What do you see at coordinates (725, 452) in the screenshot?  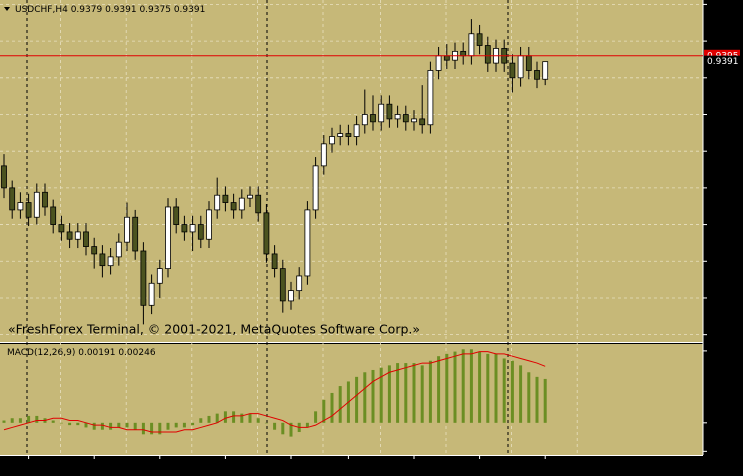 I see `y-tick-label: -0.00124` at bounding box center [725, 452].